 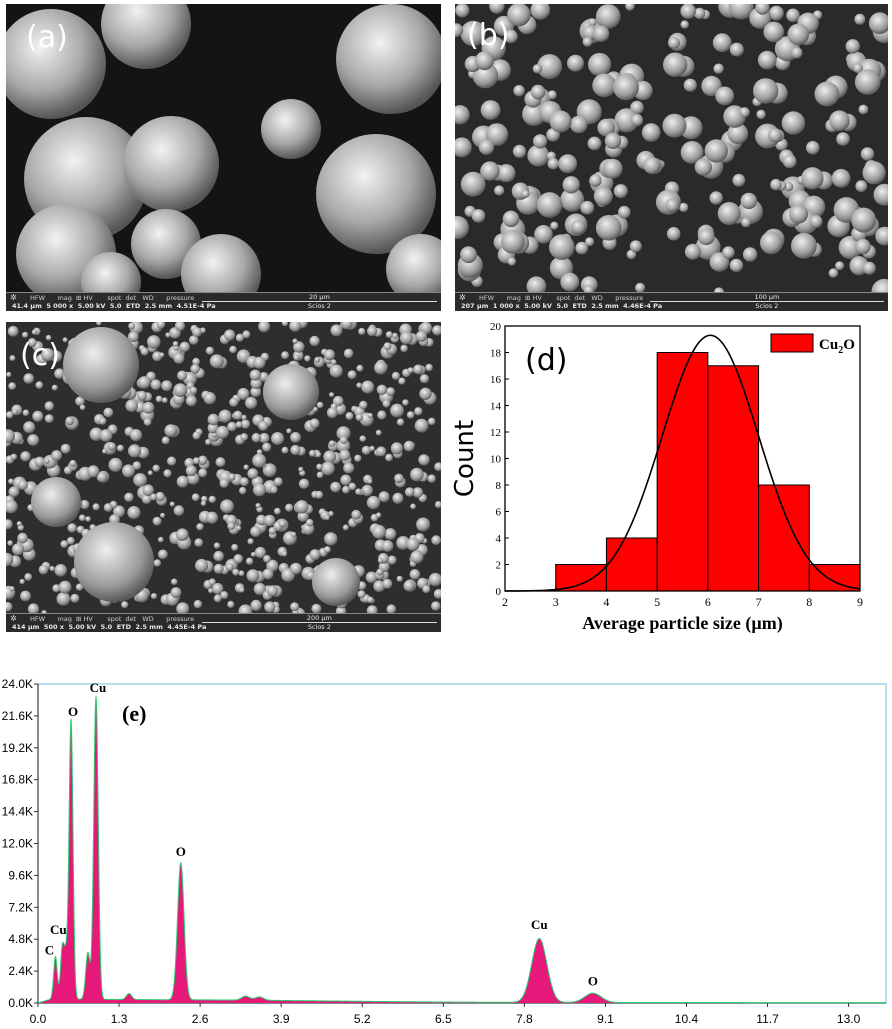 I want to click on x-tick-label: 13.0, so click(x=849, y=1019).